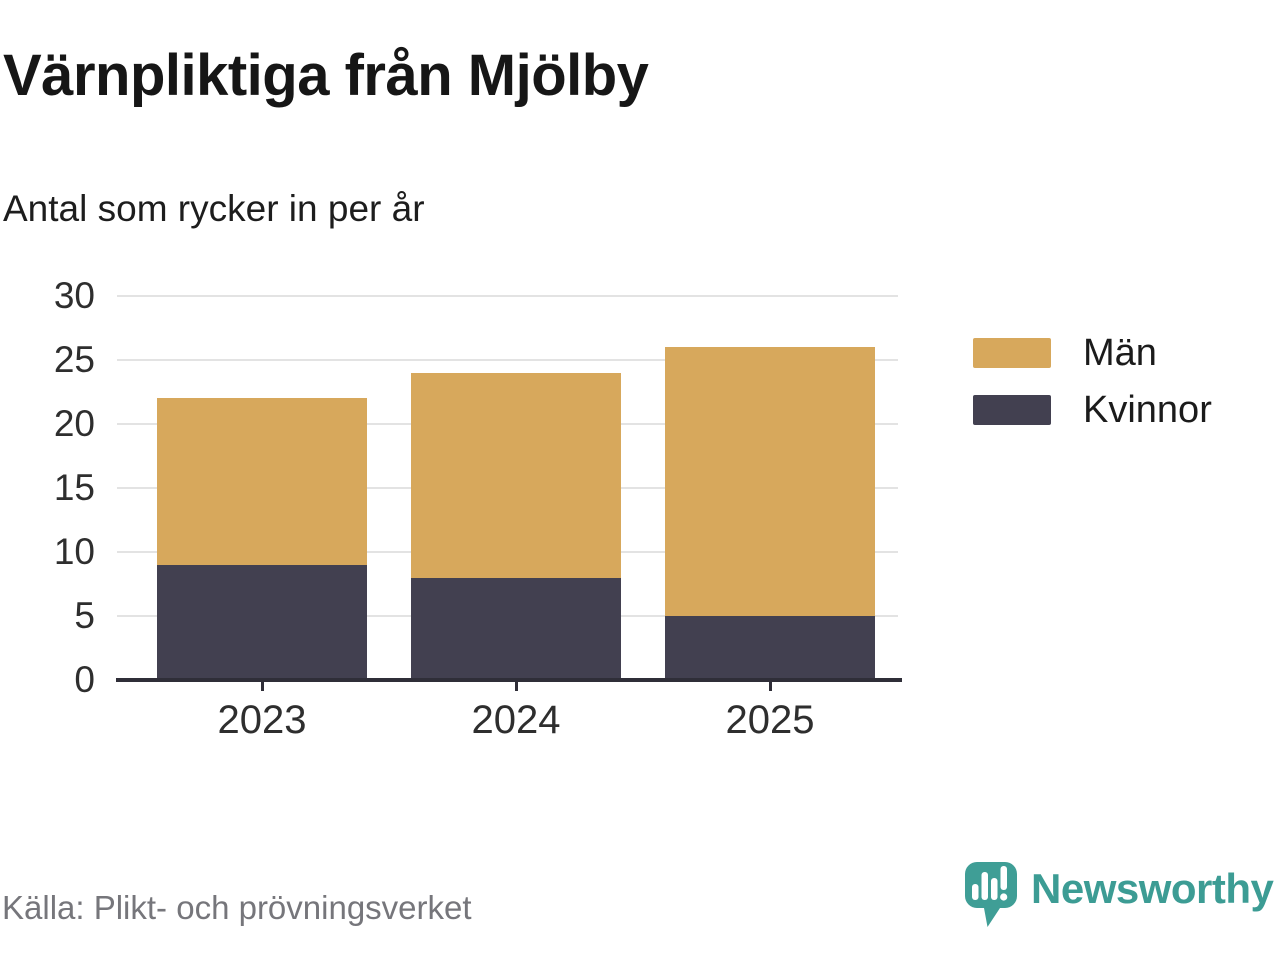 Image resolution: width=1280 pixels, height=960 pixels. What do you see at coordinates (770, 686) in the screenshot?
I see `x-tick-2025` at bounding box center [770, 686].